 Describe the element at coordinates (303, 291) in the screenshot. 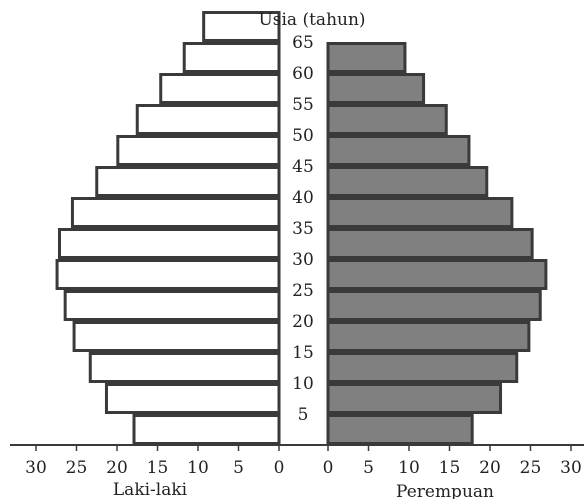

I see `age-label: 25` at that location.